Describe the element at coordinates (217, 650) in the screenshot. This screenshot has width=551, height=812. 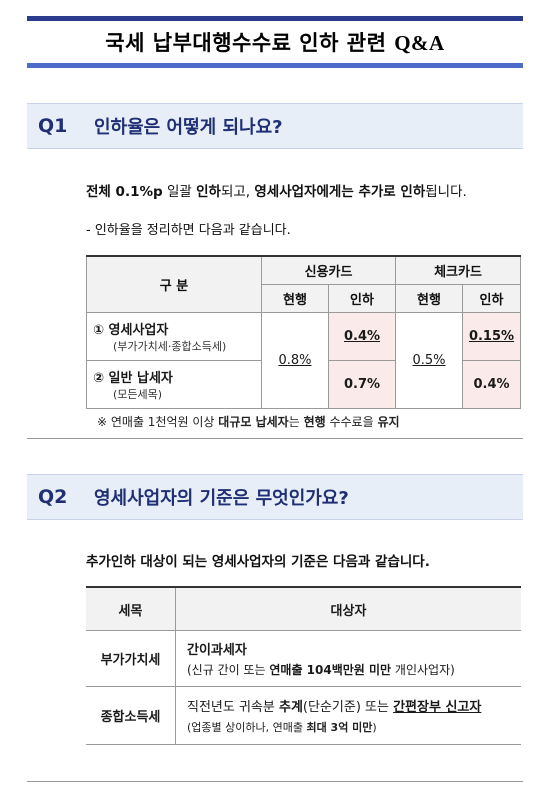
I see `target-vat-line1: 간이과세자` at that location.